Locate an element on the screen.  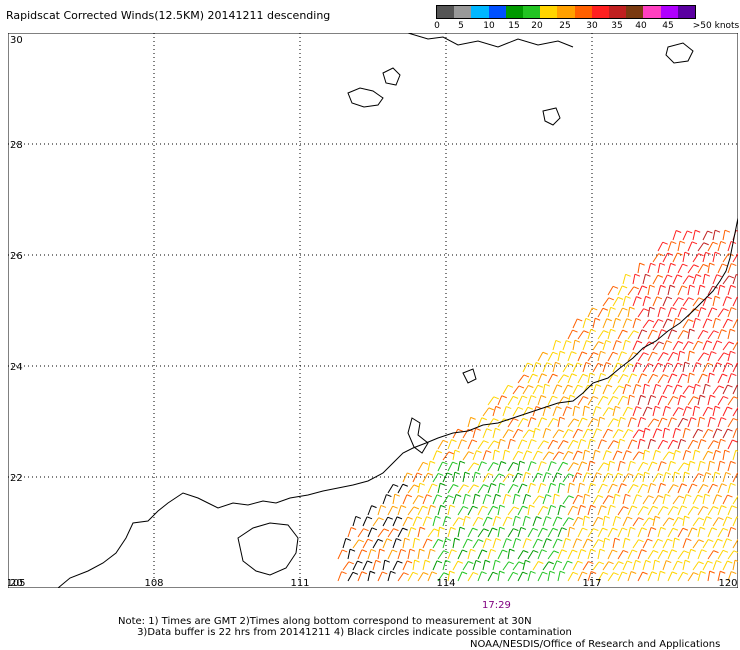
legend-label: >50 knots is located at coordinates (716, 26).